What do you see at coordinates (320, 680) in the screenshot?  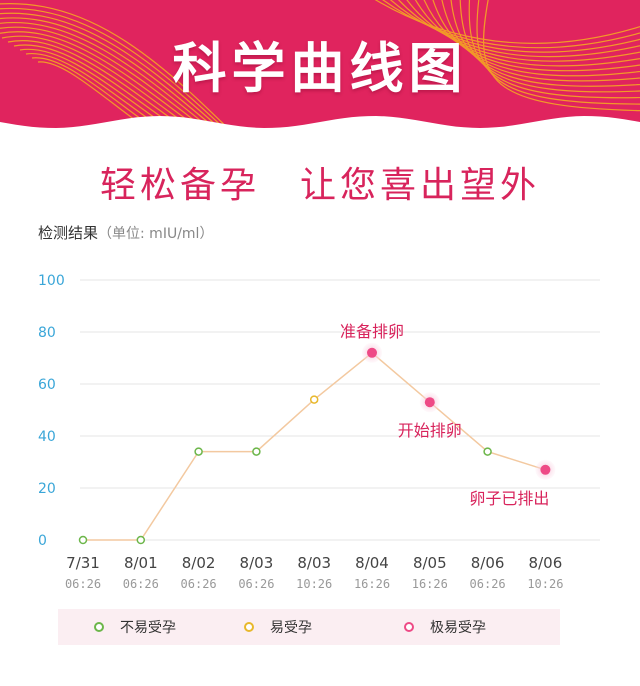 I see `footer-strip` at bounding box center [320, 680].